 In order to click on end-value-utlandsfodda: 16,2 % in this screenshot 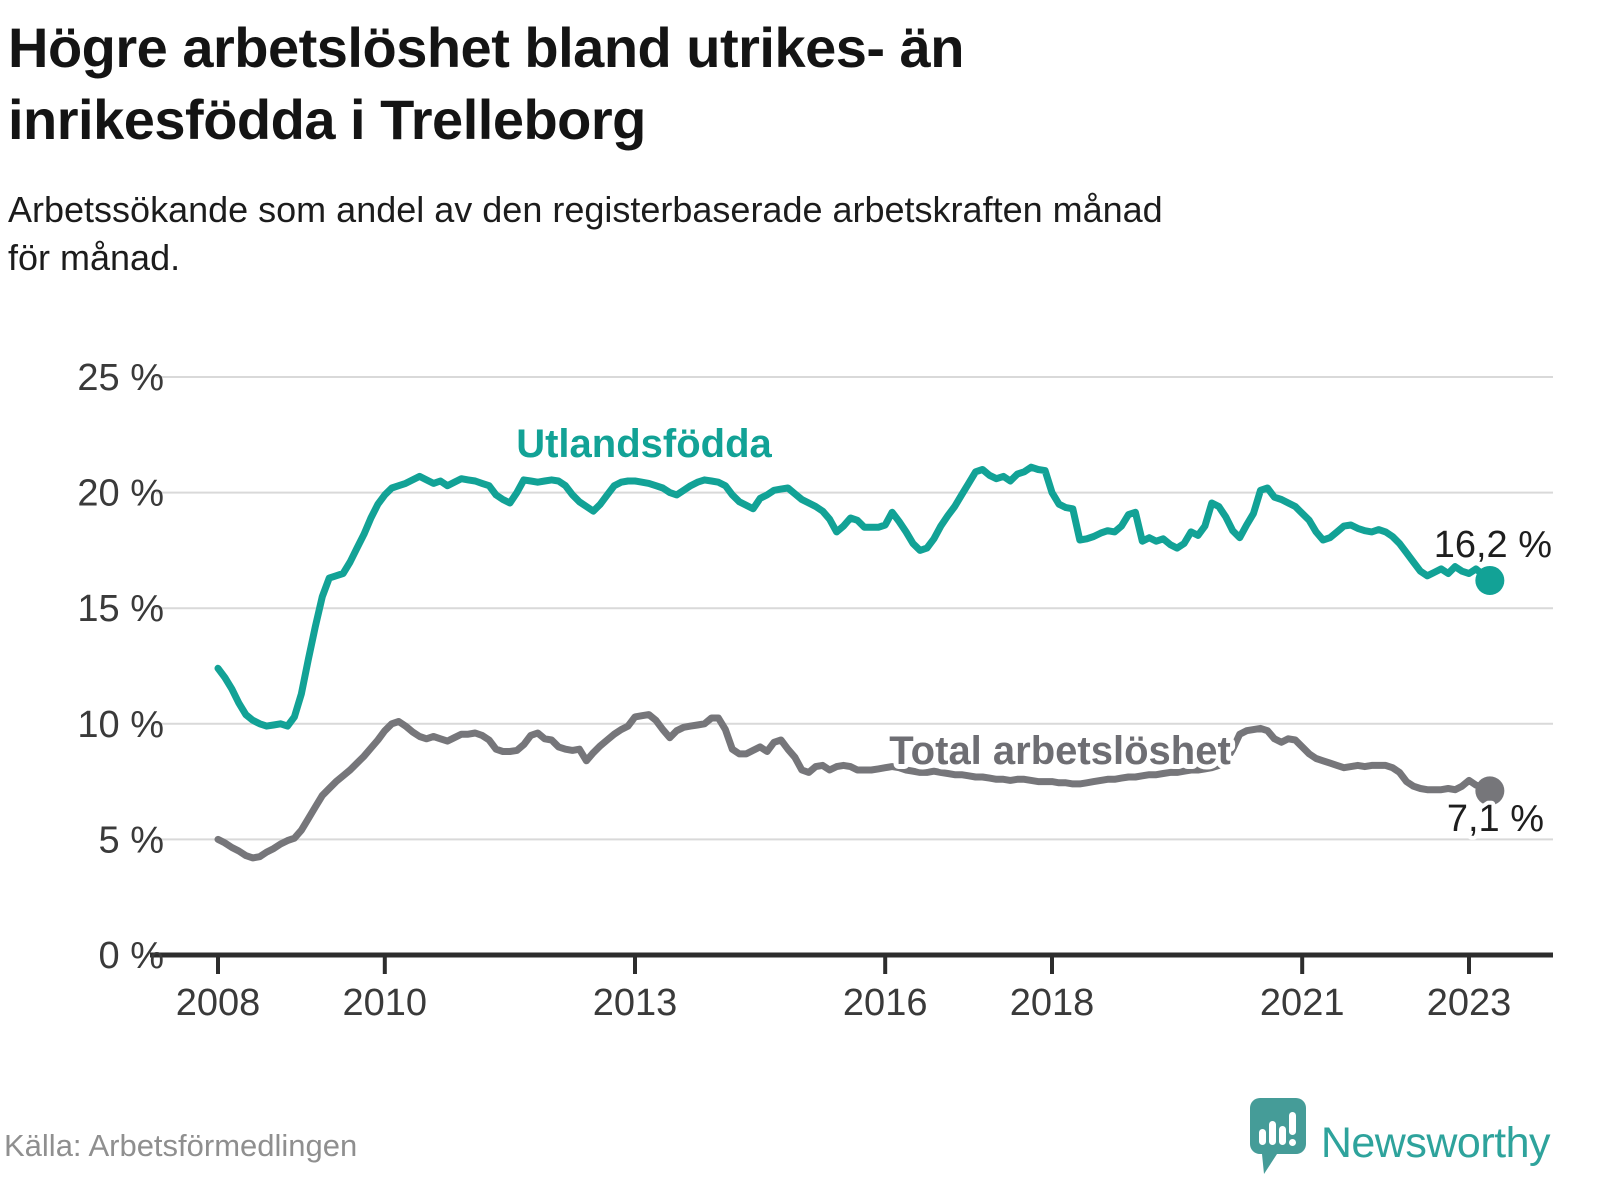, I will do `click(1493, 545)`.